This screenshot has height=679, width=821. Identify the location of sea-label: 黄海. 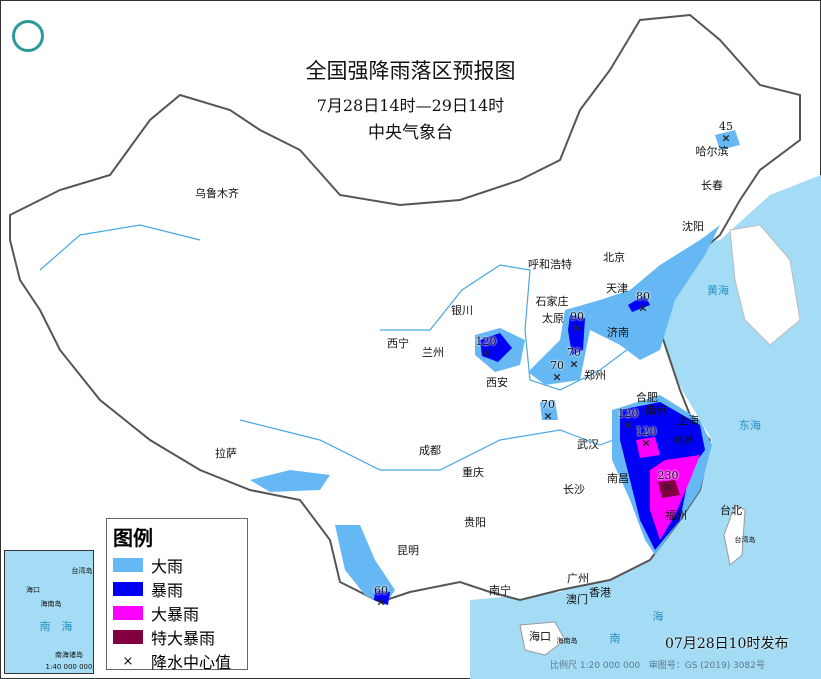
(718, 290).